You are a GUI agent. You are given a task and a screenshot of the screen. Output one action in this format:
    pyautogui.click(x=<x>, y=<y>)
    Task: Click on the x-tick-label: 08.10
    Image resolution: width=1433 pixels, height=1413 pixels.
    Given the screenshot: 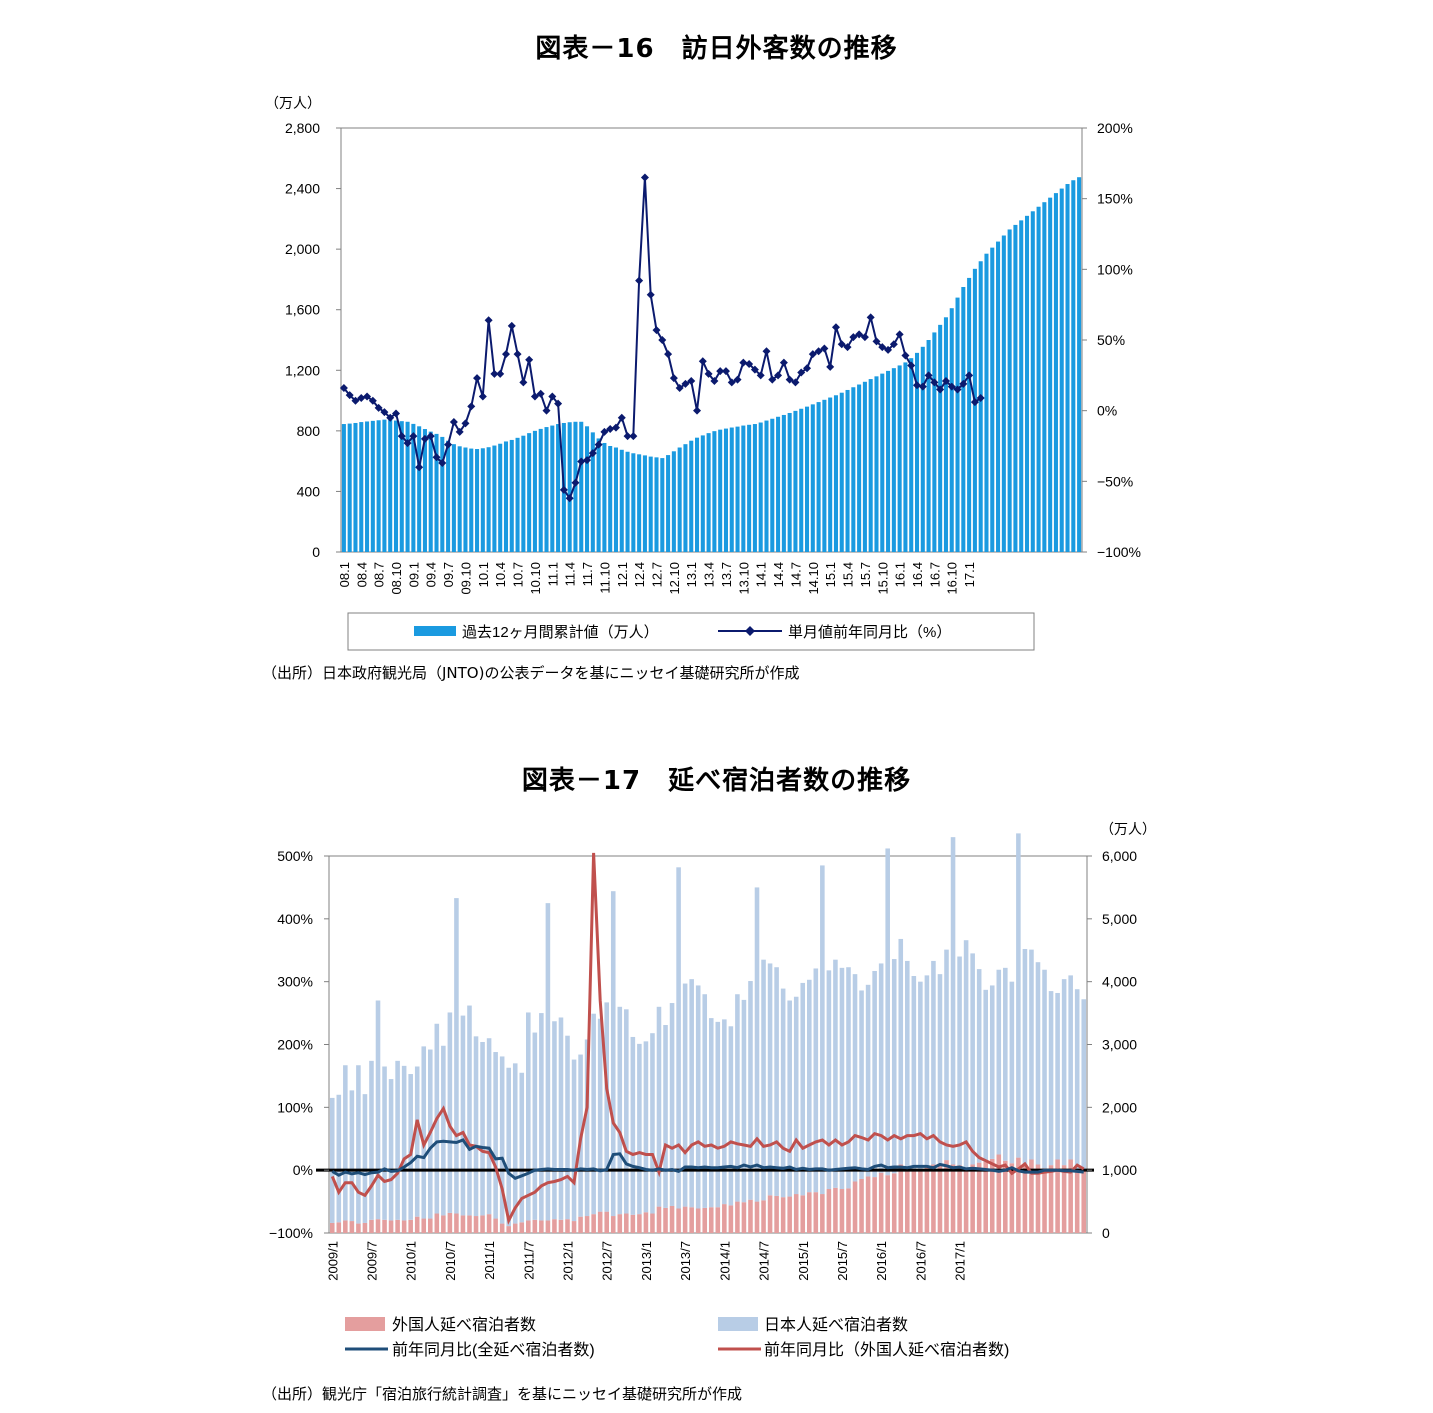 What is the action you would take?
    pyautogui.click(x=396, y=578)
    